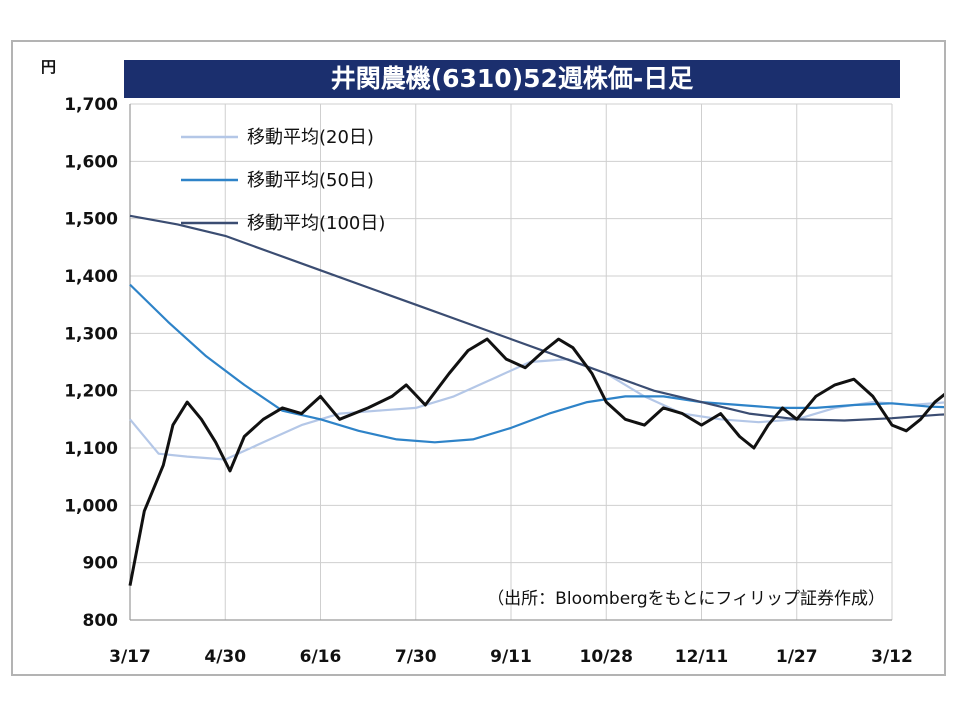 This screenshot has height=720, width=960. I want to click on x-tick-label: 6/16, so click(321, 657).